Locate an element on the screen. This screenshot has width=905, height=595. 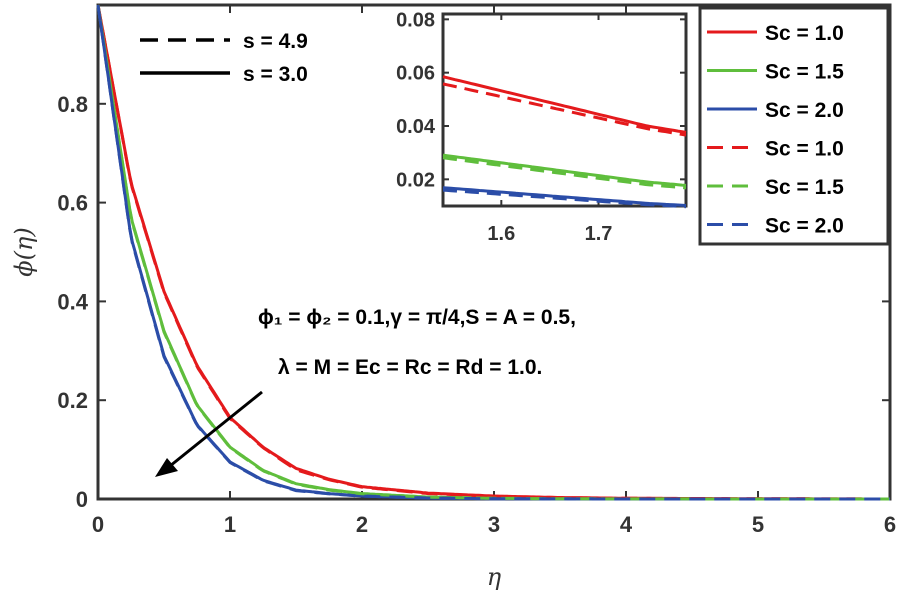
y-tick-label: 0.4 is located at coordinates (72, 301).